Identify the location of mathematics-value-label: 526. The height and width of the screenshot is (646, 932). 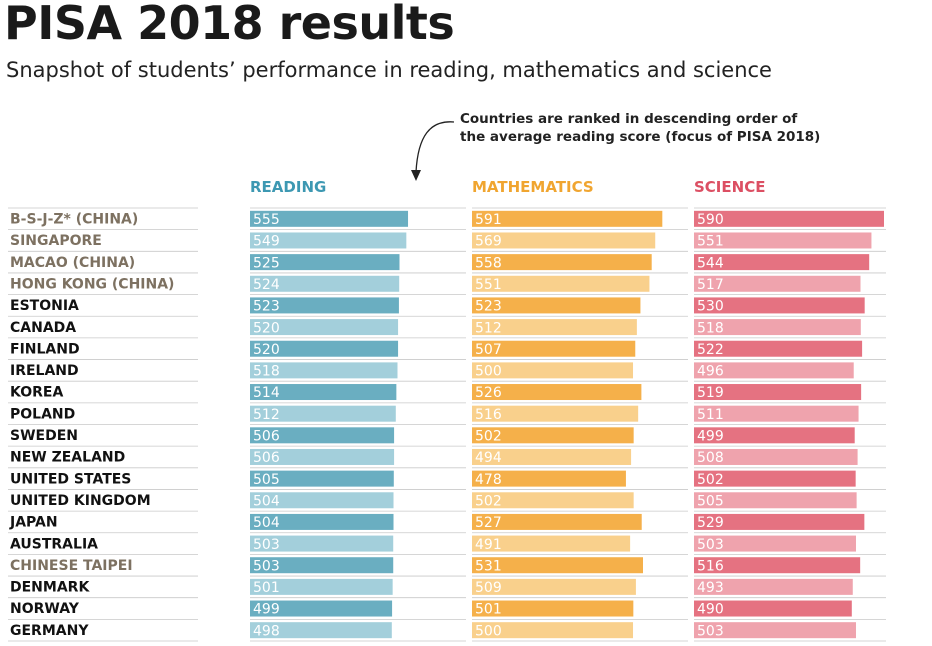
(488, 393).